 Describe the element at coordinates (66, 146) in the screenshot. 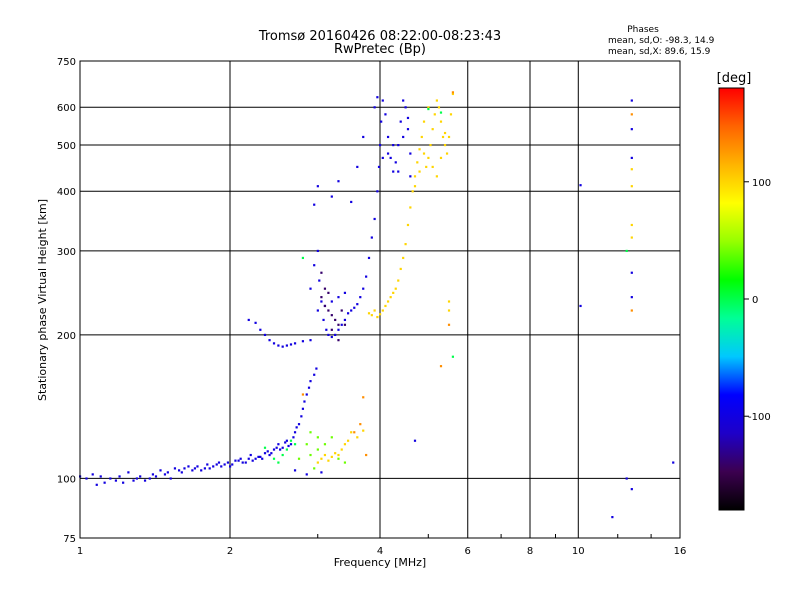

I see `y-tick-label: 500` at that location.